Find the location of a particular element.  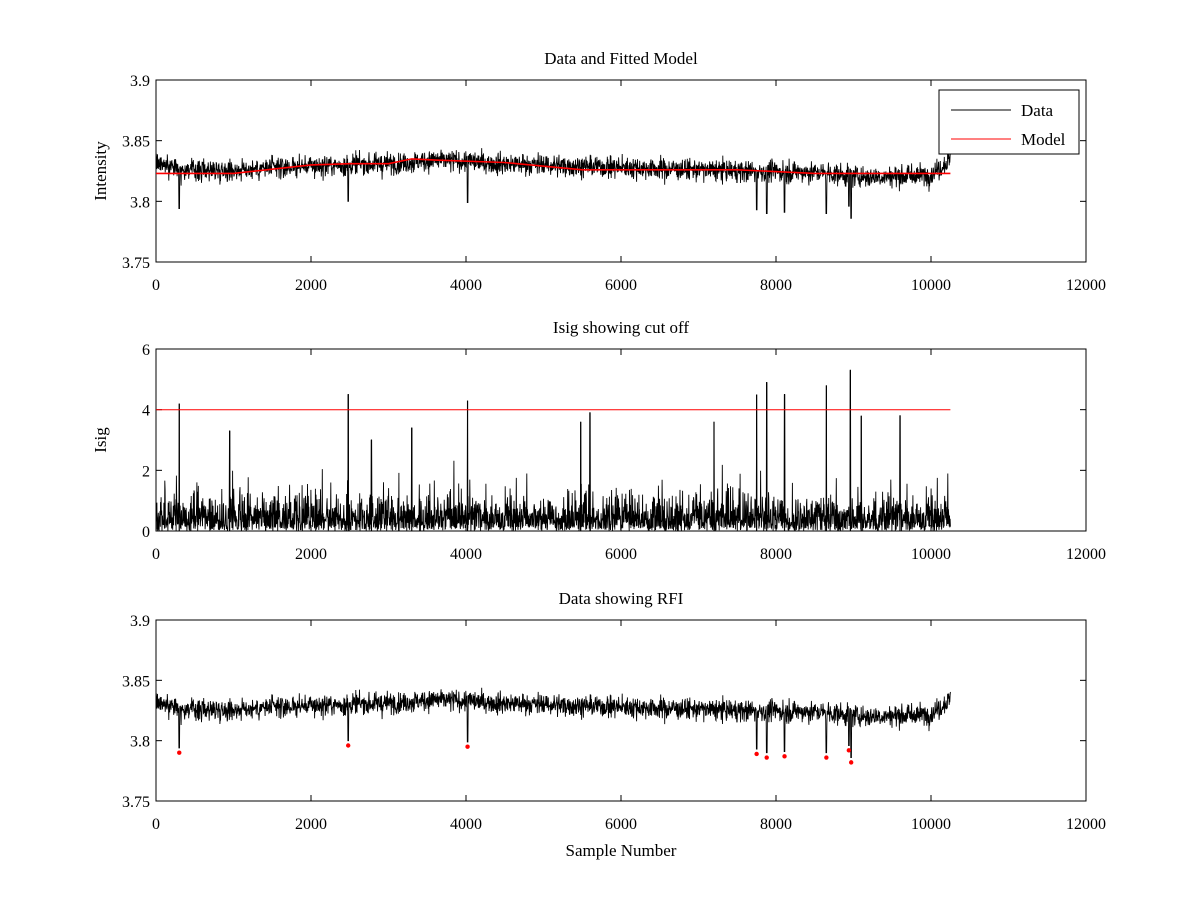

chart-title: Data showing RFI is located at coordinates (621, 598).